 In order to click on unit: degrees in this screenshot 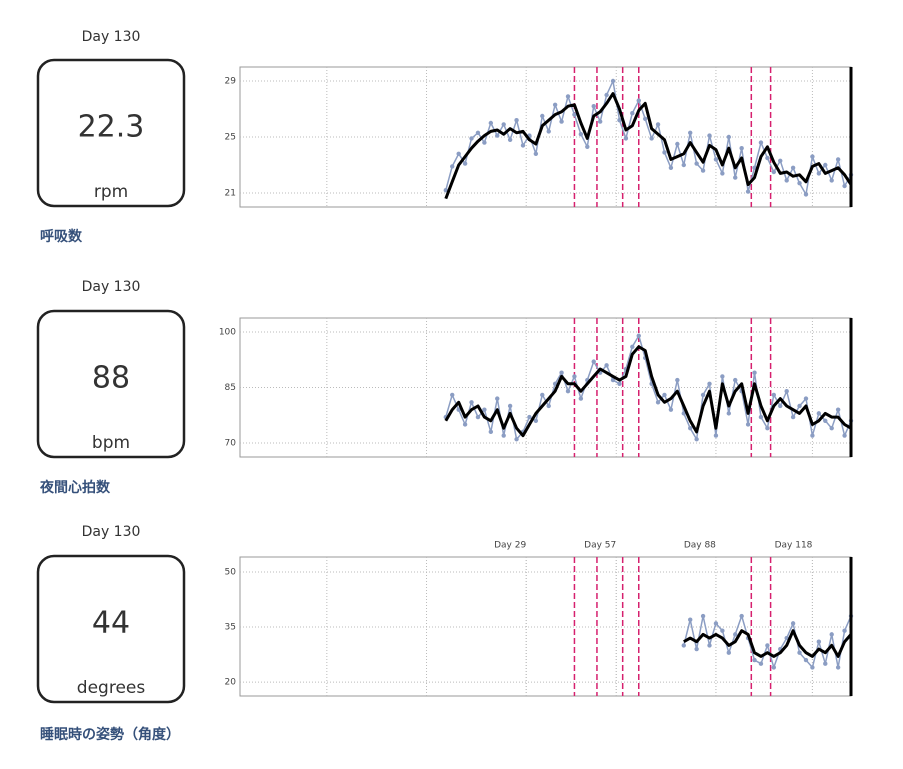, I will do `click(111, 688)`.